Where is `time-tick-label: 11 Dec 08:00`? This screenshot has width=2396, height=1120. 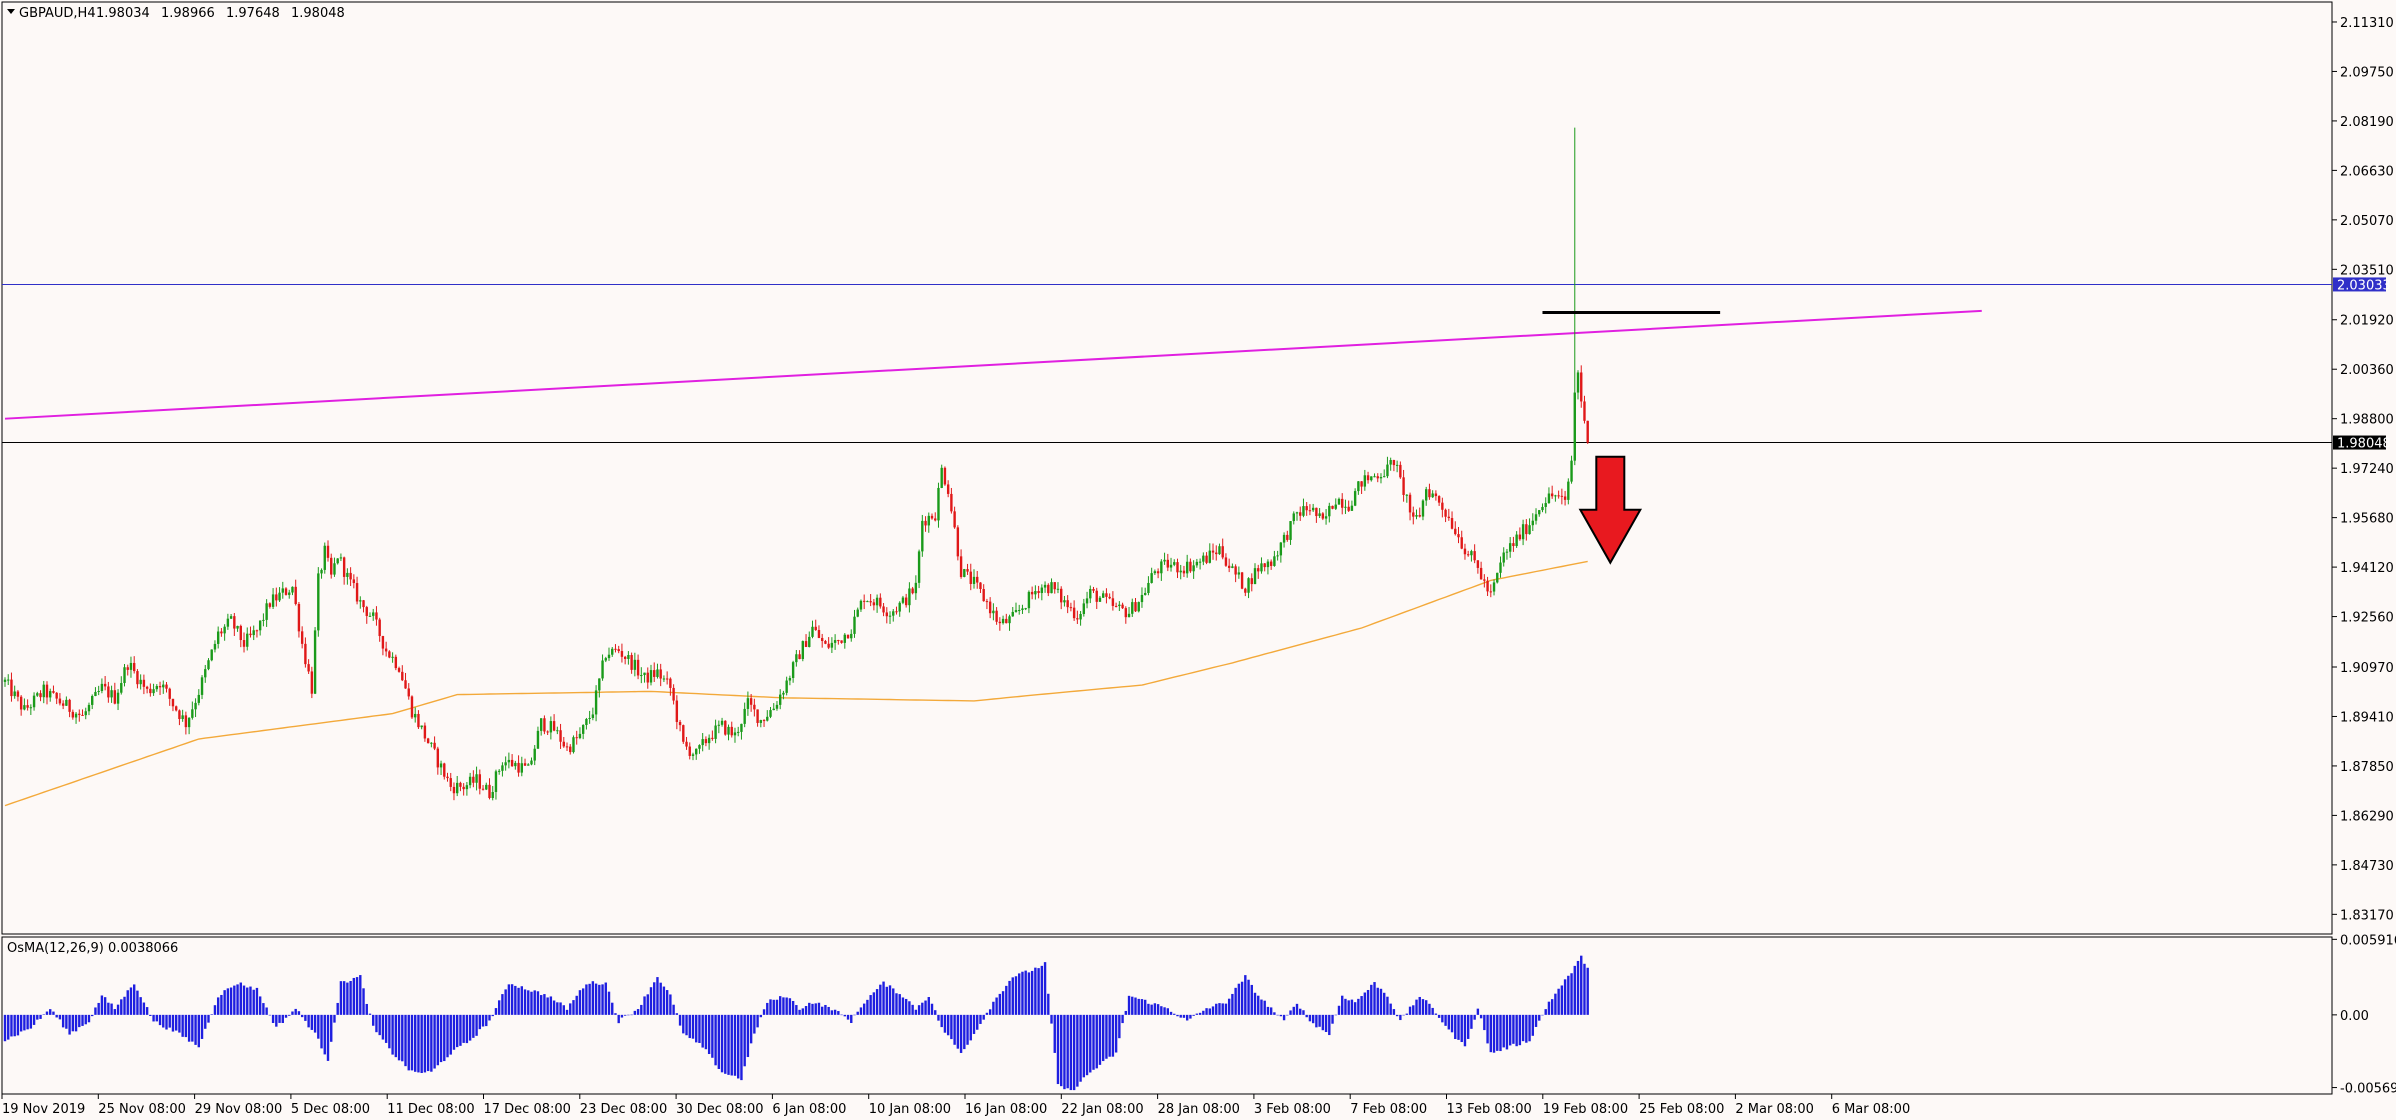 time-tick-label: 11 Dec 08:00 is located at coordinates (430, 1109).